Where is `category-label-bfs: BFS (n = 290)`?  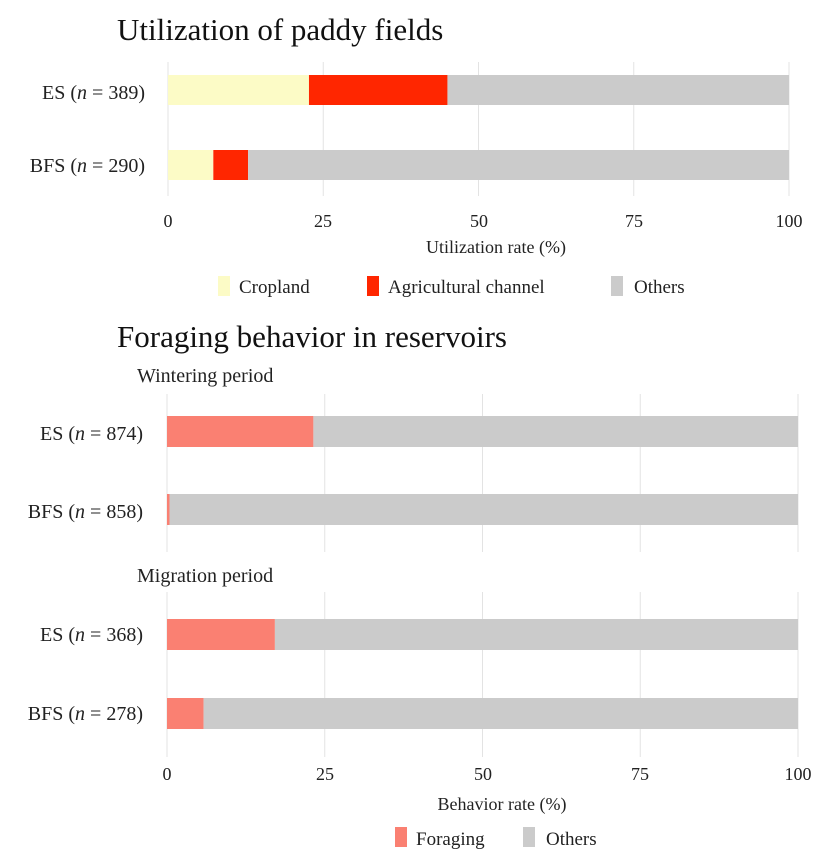 category-label-bfs: BFS (n = 290) is located at coordinates (87, 166).